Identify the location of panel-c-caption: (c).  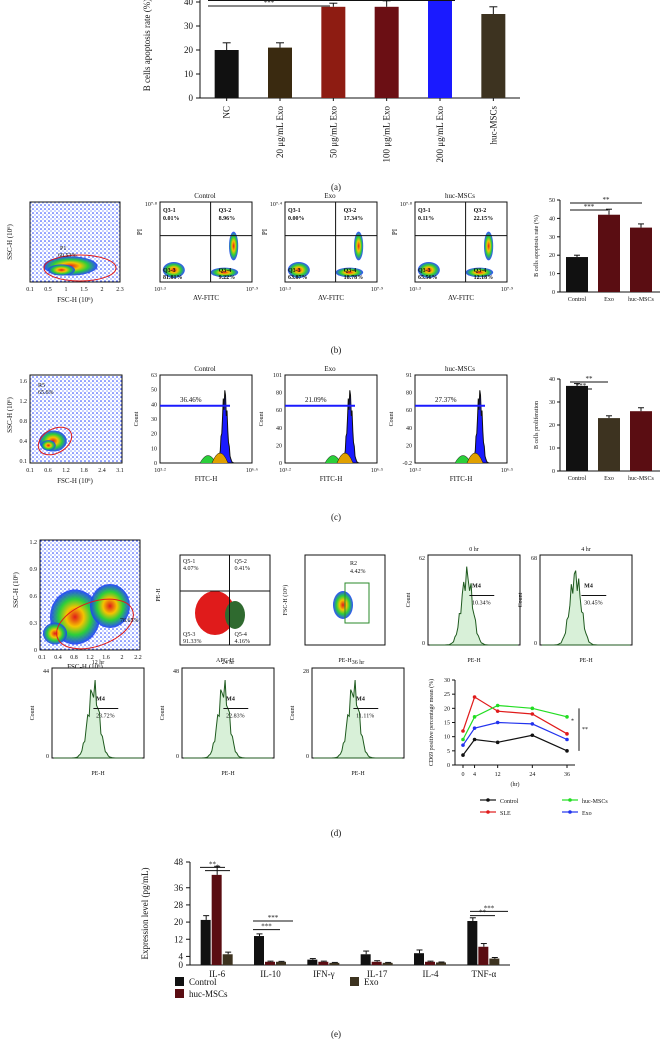
(336, 517).